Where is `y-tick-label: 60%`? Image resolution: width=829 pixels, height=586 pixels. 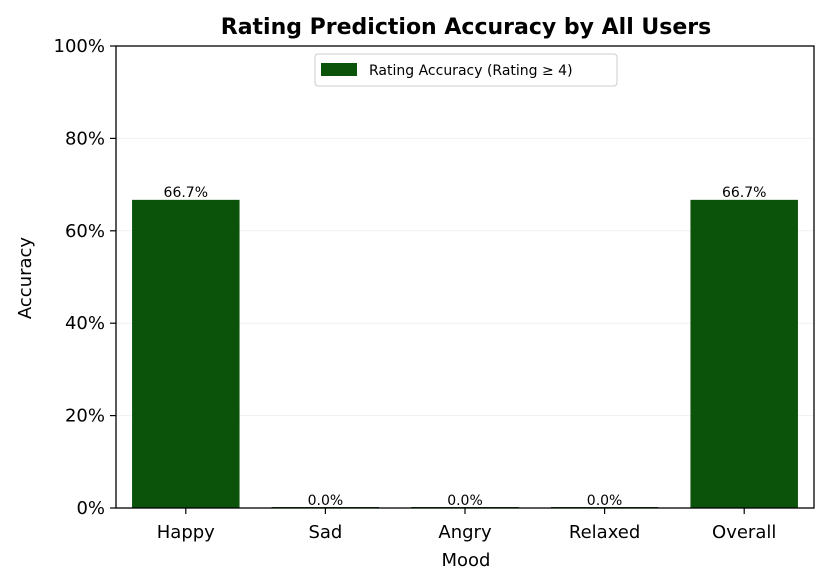
y-tick-label: 60% is located at coordinates (85, 231).